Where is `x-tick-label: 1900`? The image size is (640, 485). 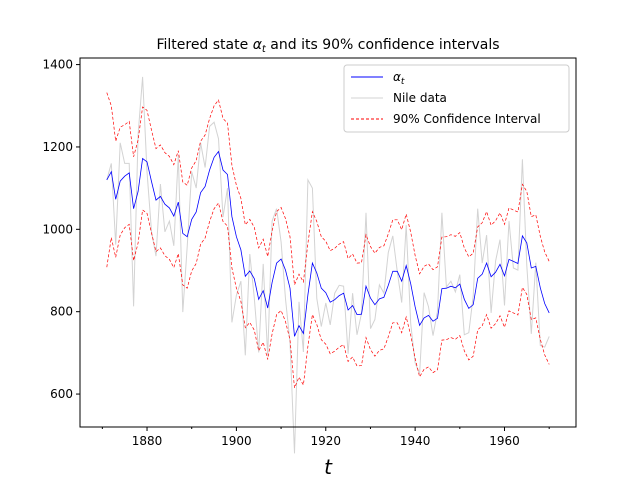 x-tick-label: 1900 is located at coordinates (236, 441).